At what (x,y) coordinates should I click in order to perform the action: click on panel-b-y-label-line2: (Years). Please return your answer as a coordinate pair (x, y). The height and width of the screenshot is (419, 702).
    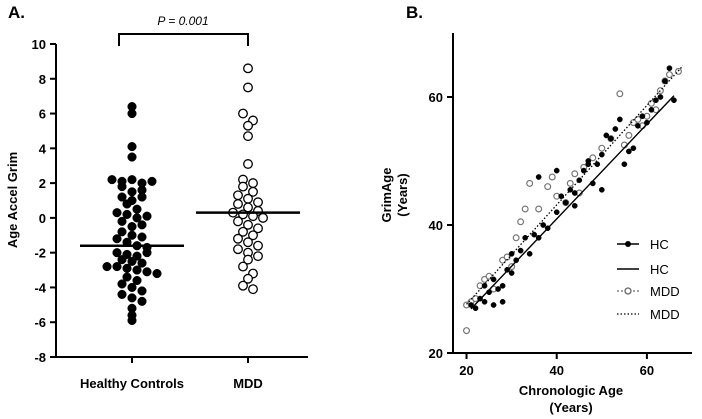
    Looking at the image, I should click on (402, 194).